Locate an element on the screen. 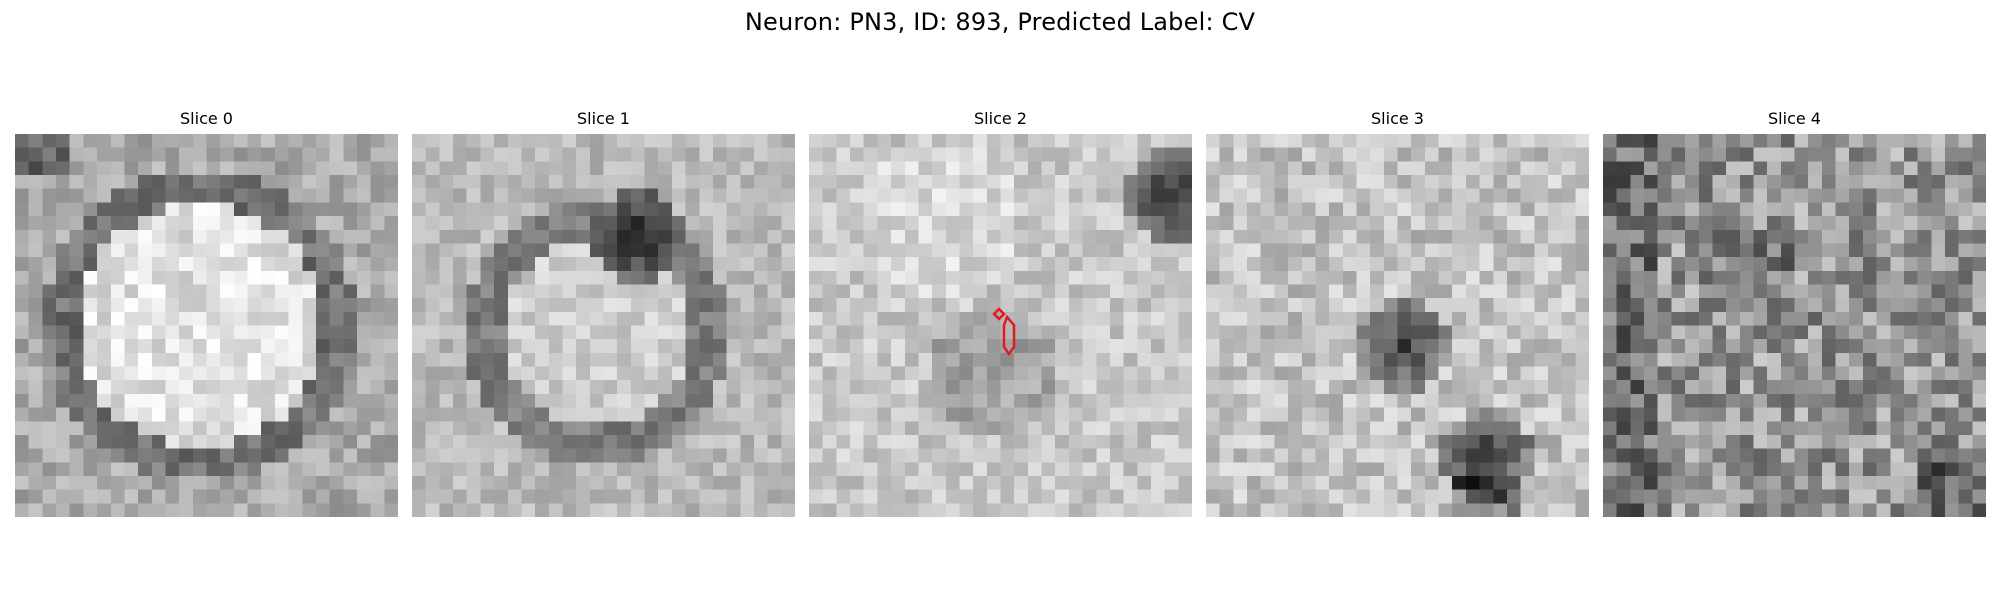 Image resolution: width=2000 pixels, height=600 pixels. slice-panel-2: Slice 2 is located at coordinates (1000, 312).